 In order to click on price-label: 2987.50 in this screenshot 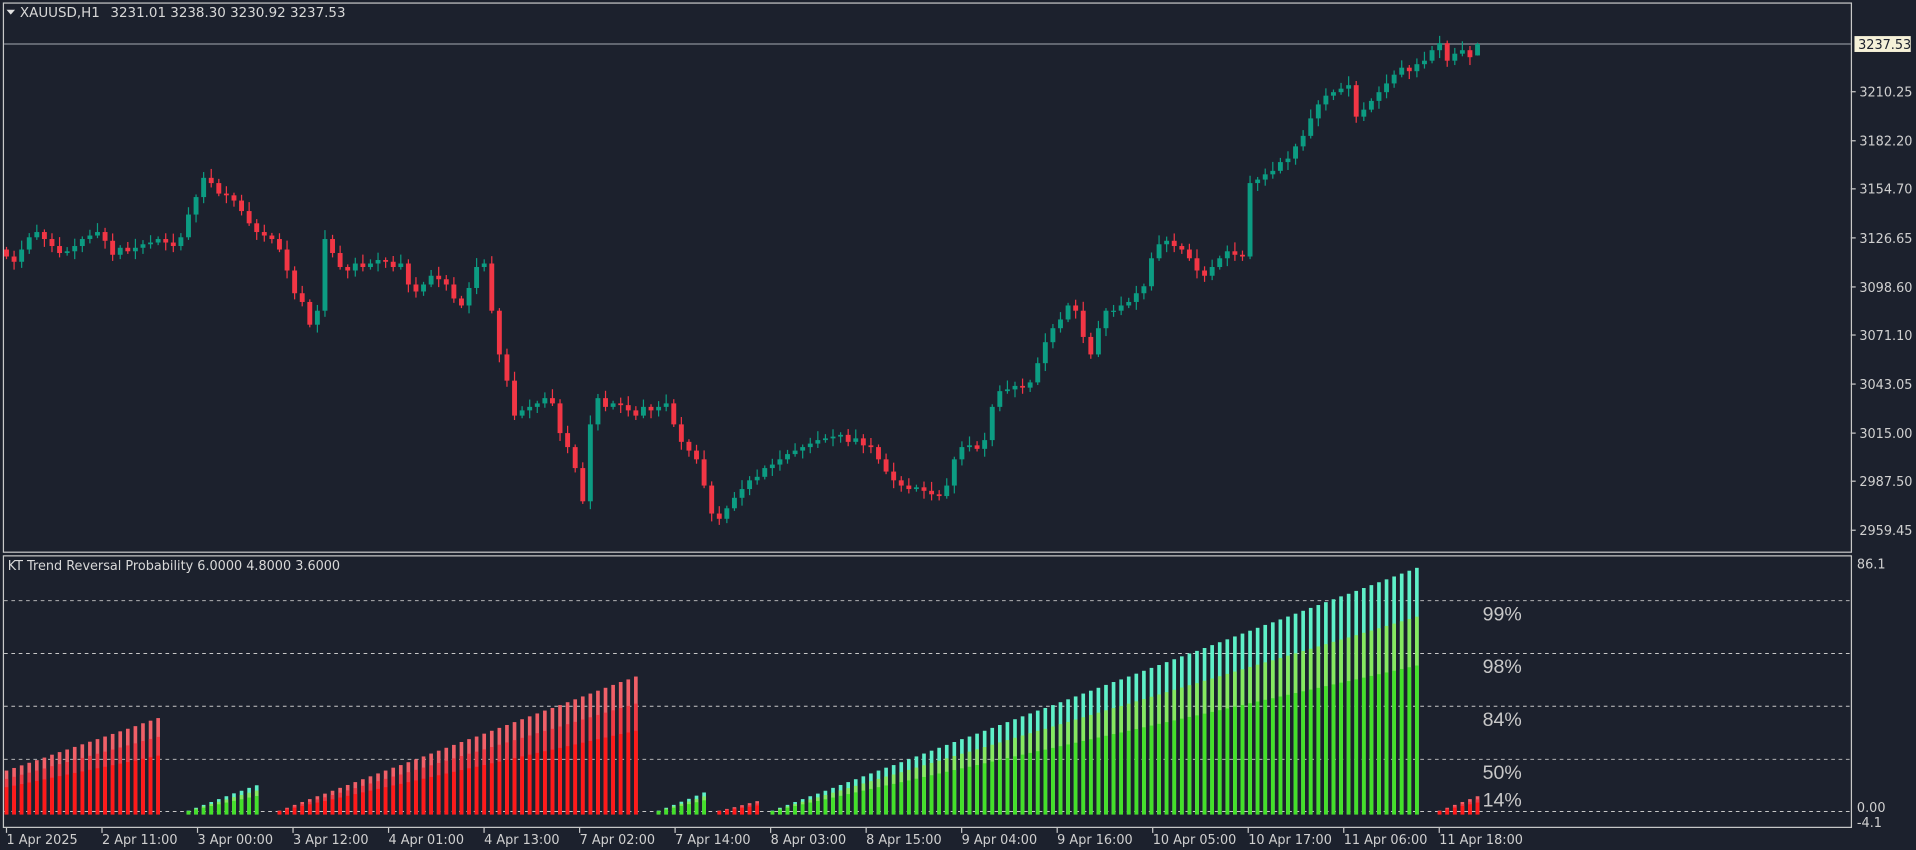, I will do `click(1885, 482)`.